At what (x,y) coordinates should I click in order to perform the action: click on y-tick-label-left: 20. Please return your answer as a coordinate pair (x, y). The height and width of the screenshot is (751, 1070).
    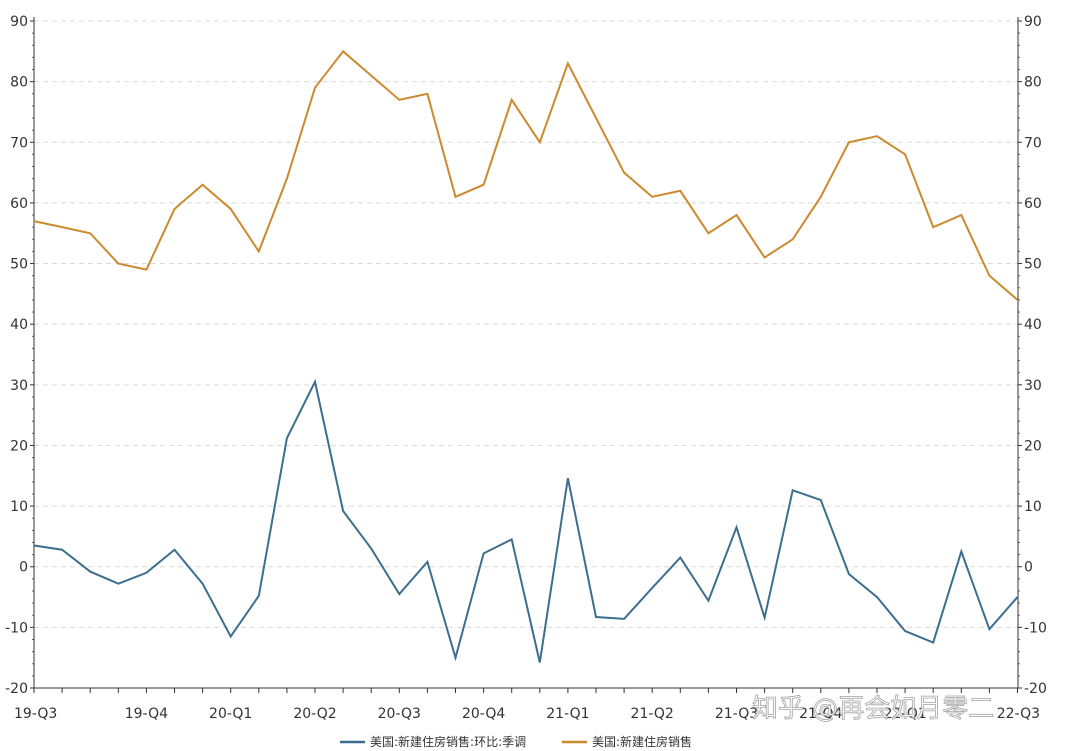
    Looking at the image, I should click on (19, 446).